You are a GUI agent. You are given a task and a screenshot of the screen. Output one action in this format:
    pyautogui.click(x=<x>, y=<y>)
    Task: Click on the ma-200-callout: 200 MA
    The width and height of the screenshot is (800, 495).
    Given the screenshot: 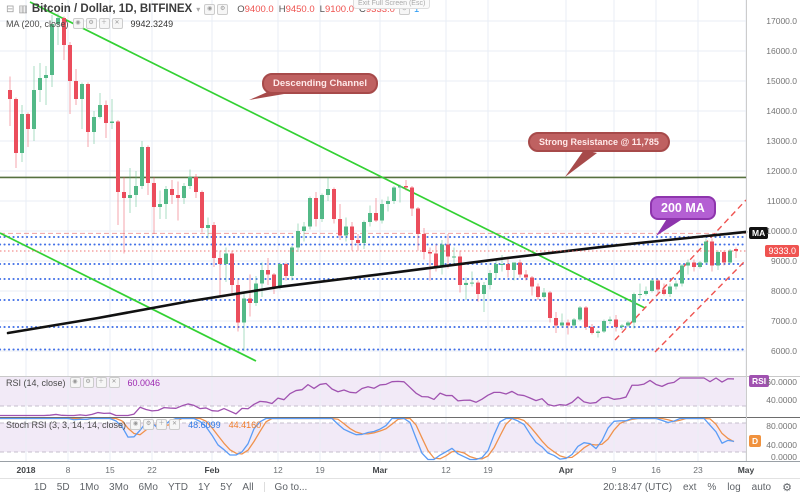 What is the action you would take?
    pyautogui.click(x=683, y=208)
    